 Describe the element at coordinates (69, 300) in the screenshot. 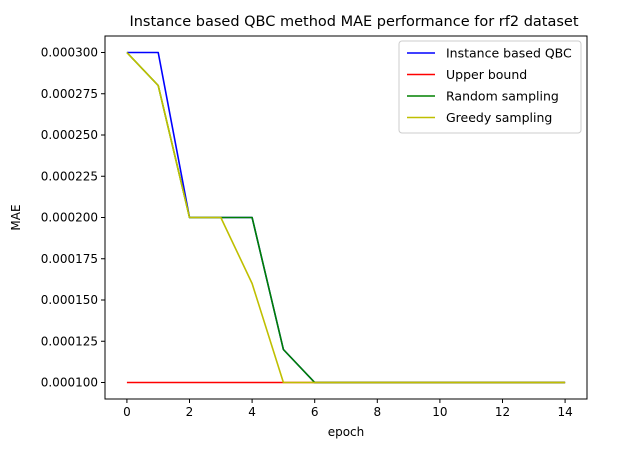

I see `y-tick-label: 0.000150` at that location.